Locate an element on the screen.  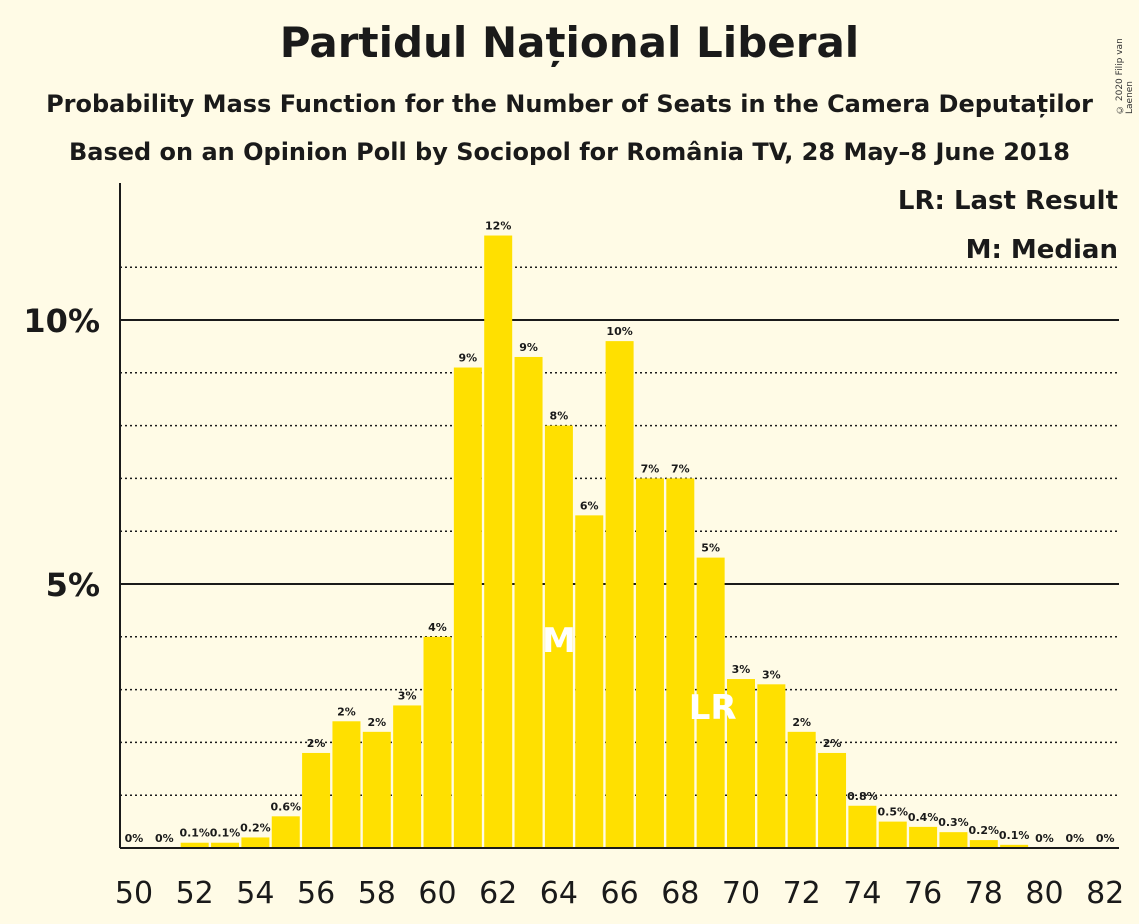
value-label-64: 8% is located at coordinates (559, 416).